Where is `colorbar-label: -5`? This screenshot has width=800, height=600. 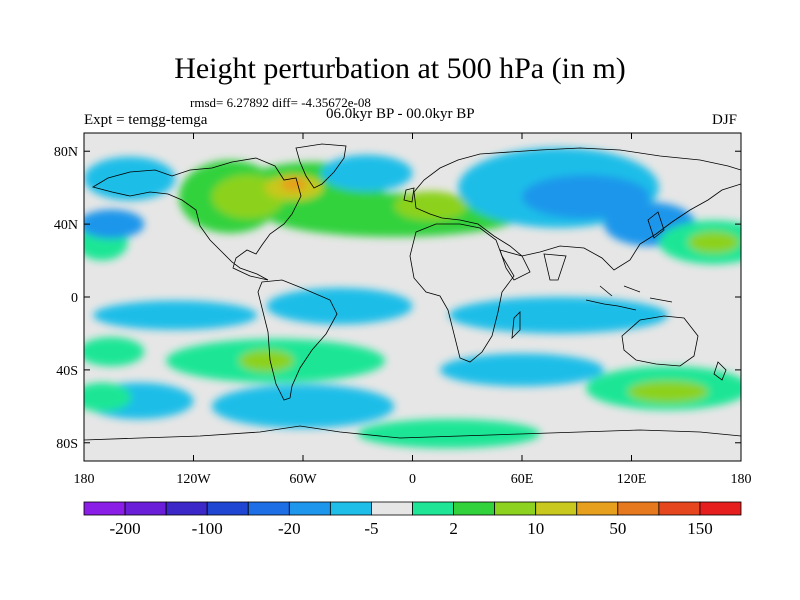 colorbar-label: -5 is located at coordinates (371, 528).